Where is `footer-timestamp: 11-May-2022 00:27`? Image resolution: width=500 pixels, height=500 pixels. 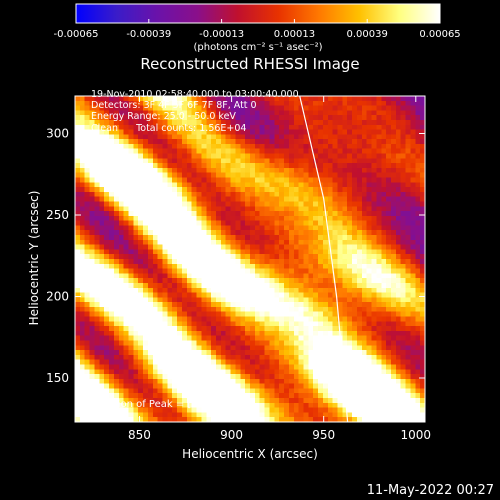
footer-timestamp: 11-May-2022 00:27 is located at coordinates (430, 490).